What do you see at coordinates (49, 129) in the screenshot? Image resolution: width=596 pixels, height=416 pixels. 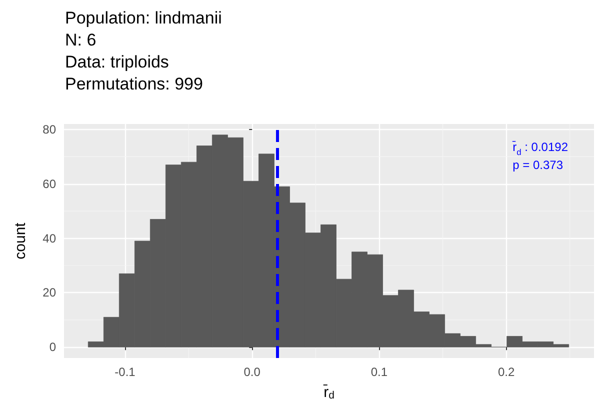 I see `y-tick-label: 80` at bounding box center [49, 129].